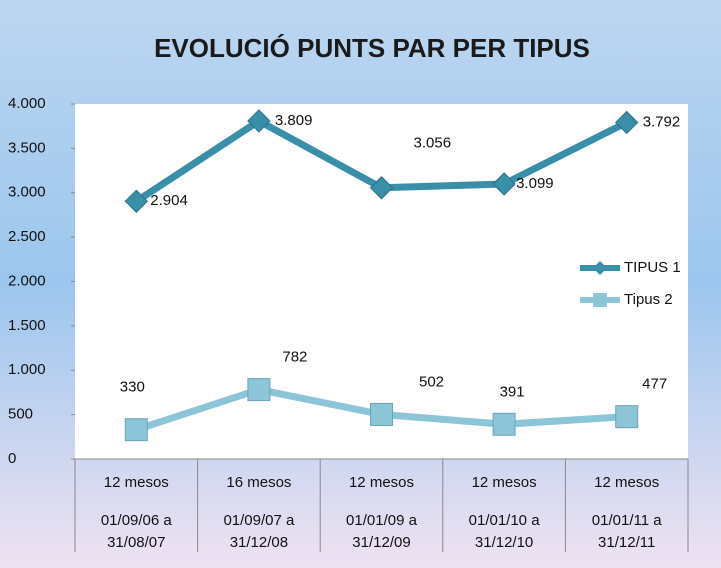 The image size is (721, 568). I want to click on data-label: 477, so click(654, 384).